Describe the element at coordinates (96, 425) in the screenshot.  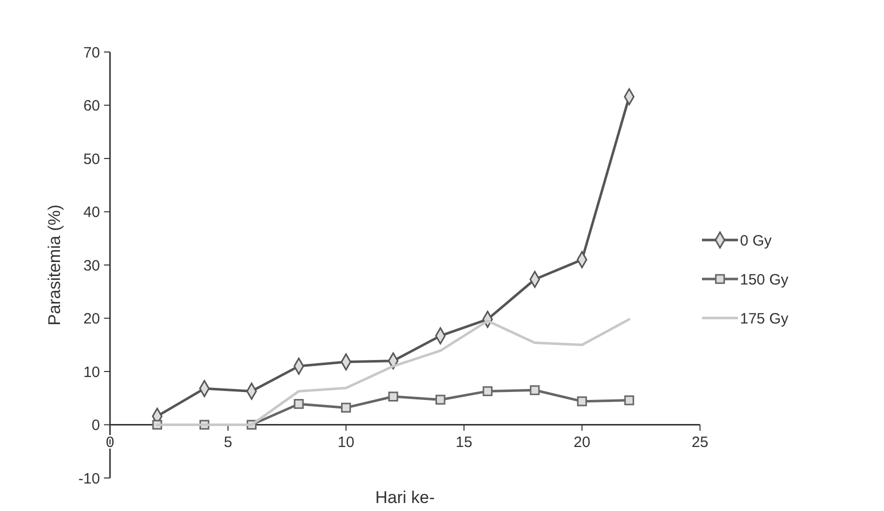
I see `y-tick-label: 0` at that location.